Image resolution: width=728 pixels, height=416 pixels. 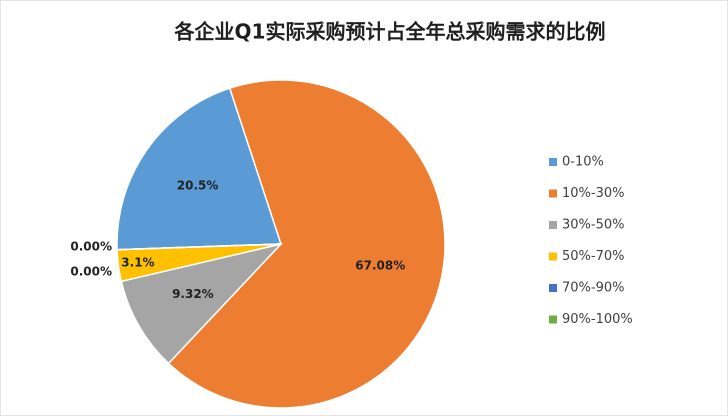 I want to click on data-label: 20.5%, so click(x=198, y=185).